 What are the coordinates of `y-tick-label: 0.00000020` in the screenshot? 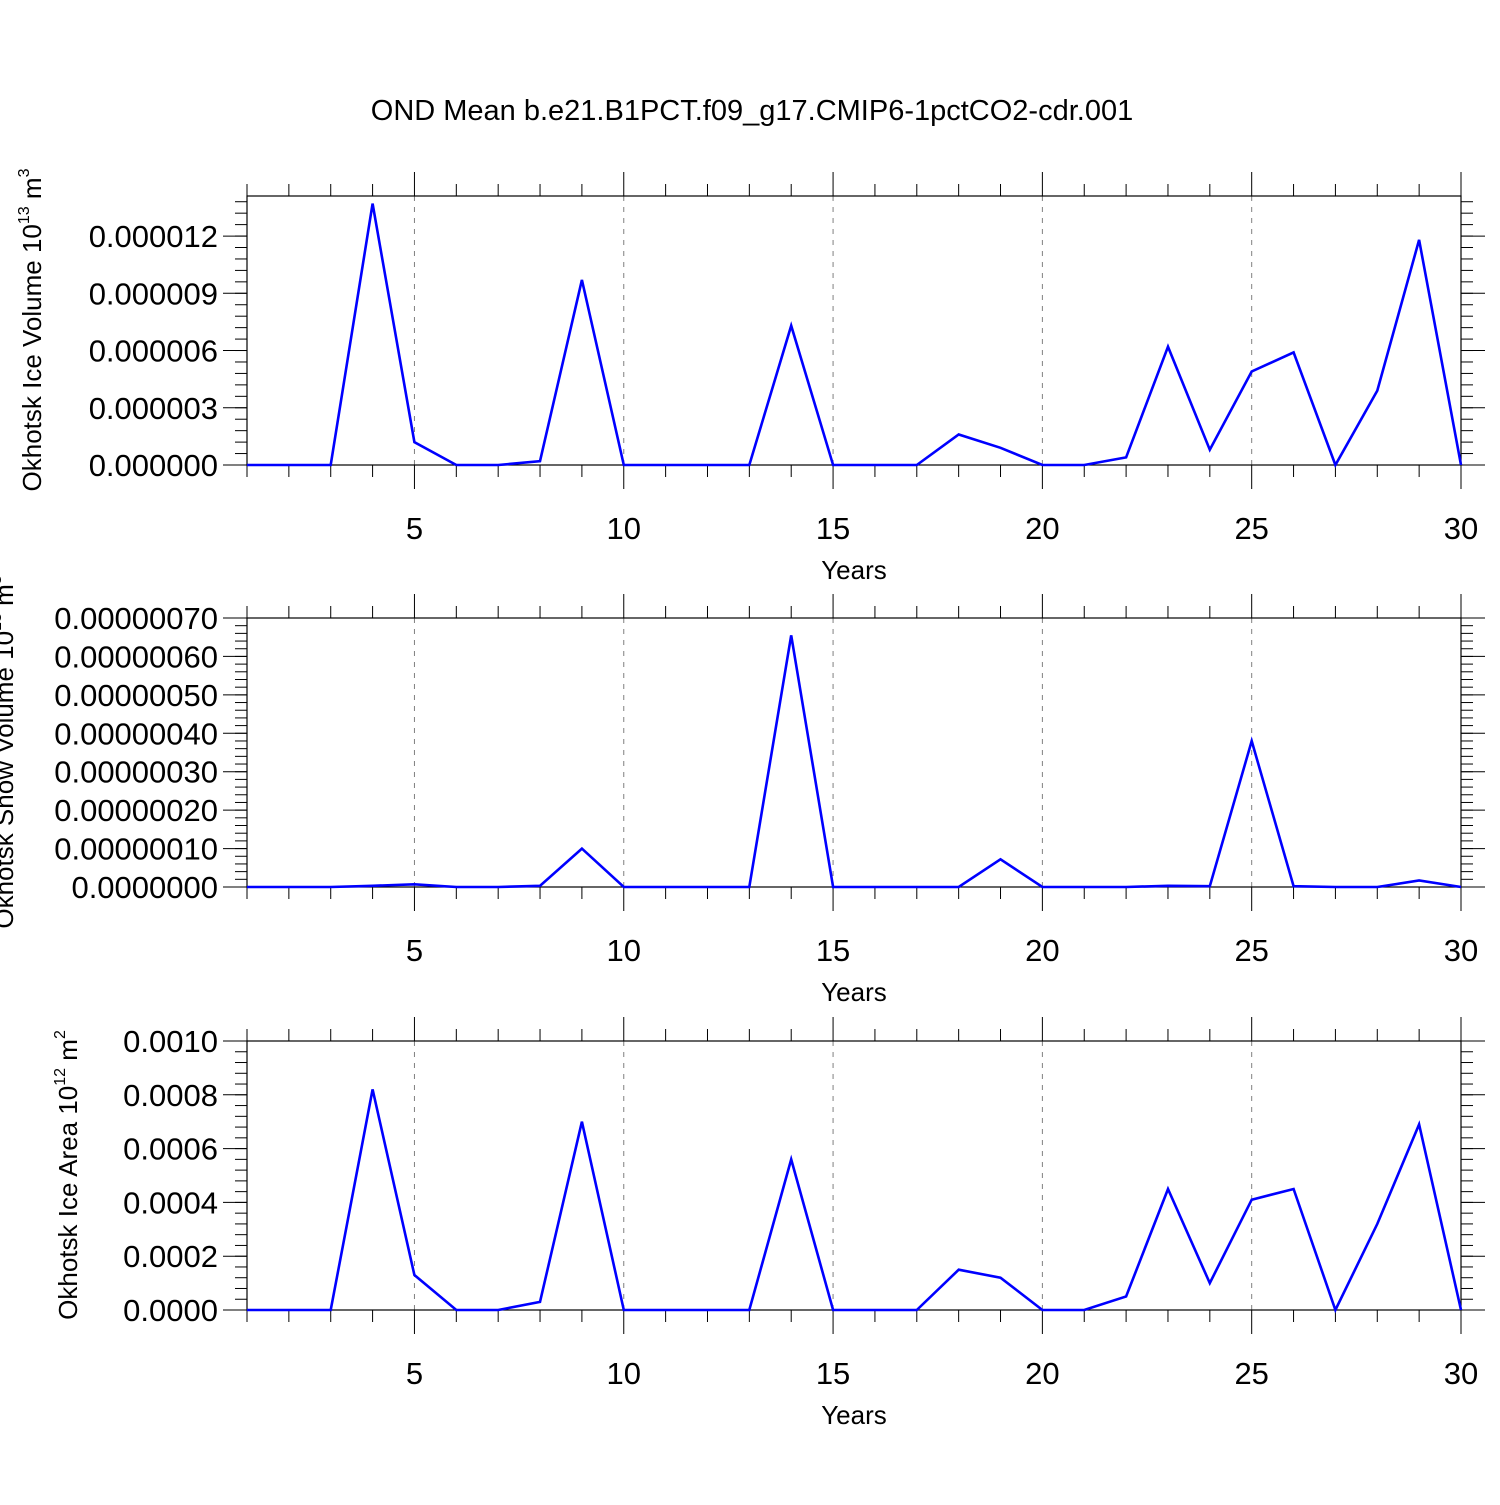 It's located at (136, 810).